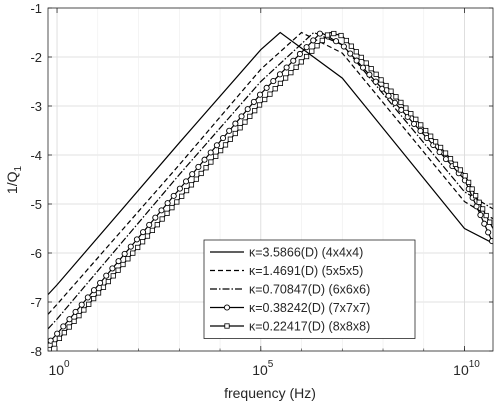  I want to click on y-tick-label: -7, so click(36, 302).